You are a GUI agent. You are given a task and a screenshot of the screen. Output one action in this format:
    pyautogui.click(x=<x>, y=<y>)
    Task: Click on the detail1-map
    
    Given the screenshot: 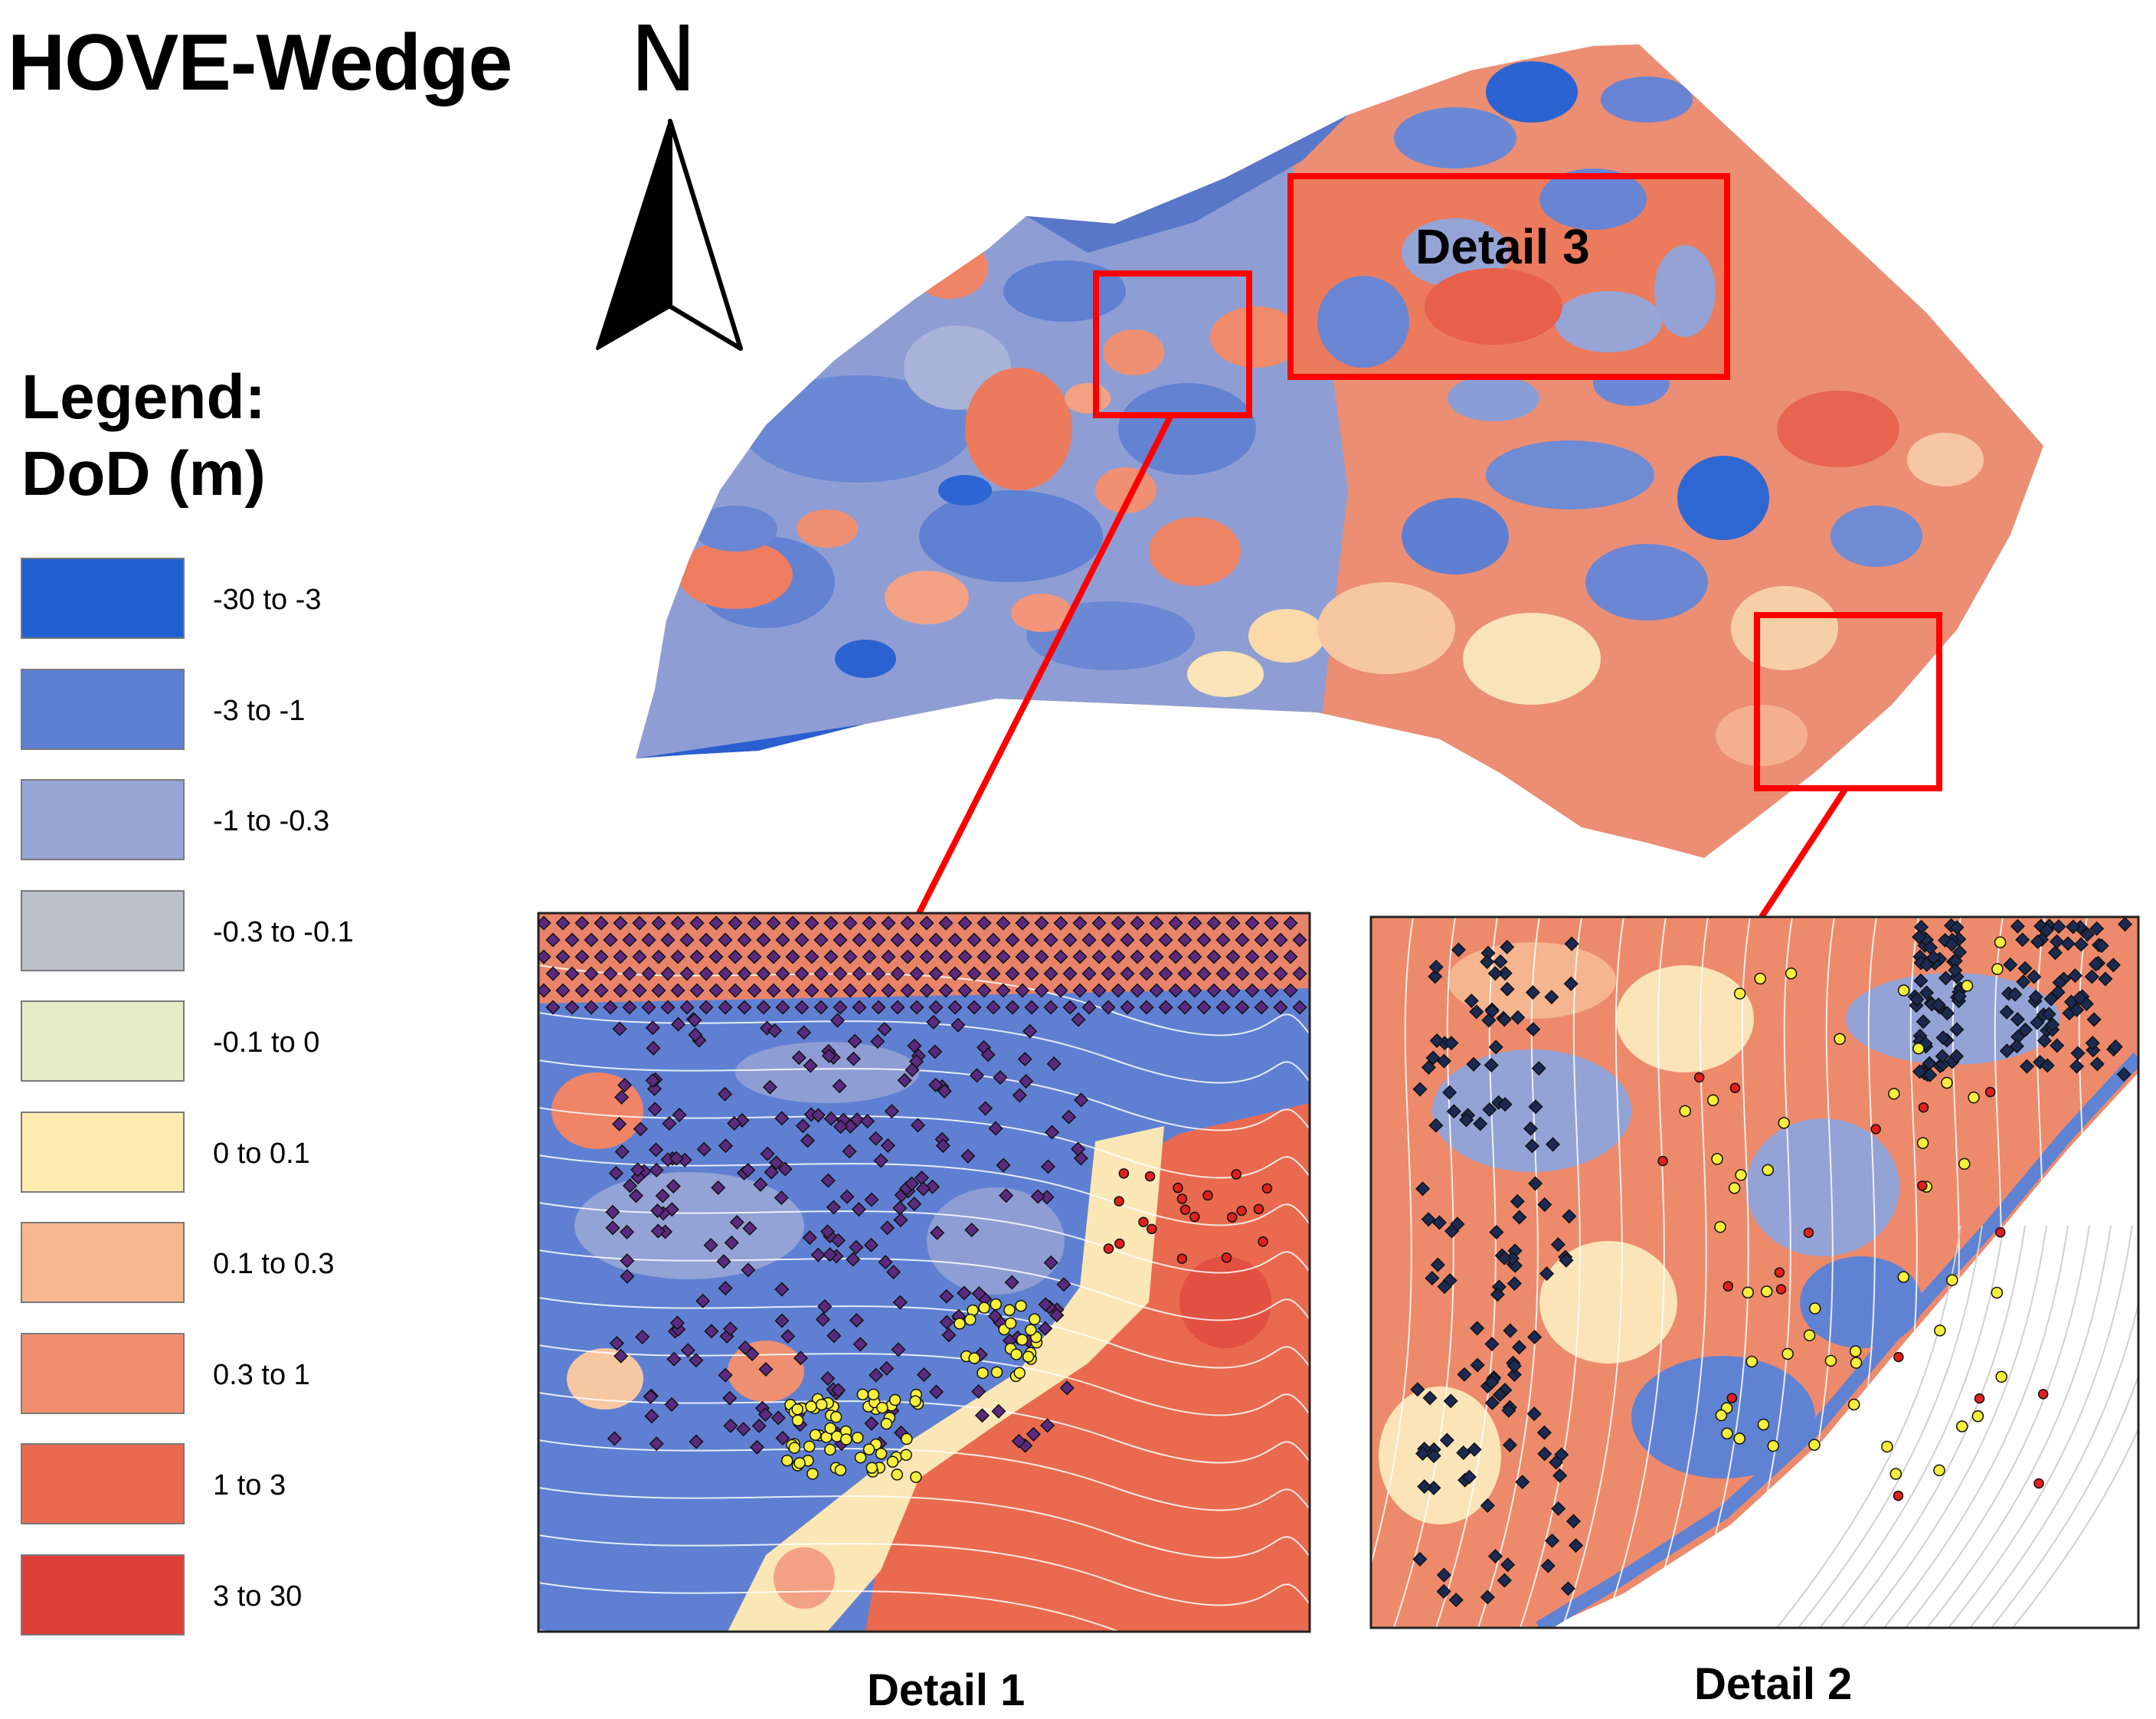 What is the action you would take?
    pyautogui.click(x=924, y=1272)
    